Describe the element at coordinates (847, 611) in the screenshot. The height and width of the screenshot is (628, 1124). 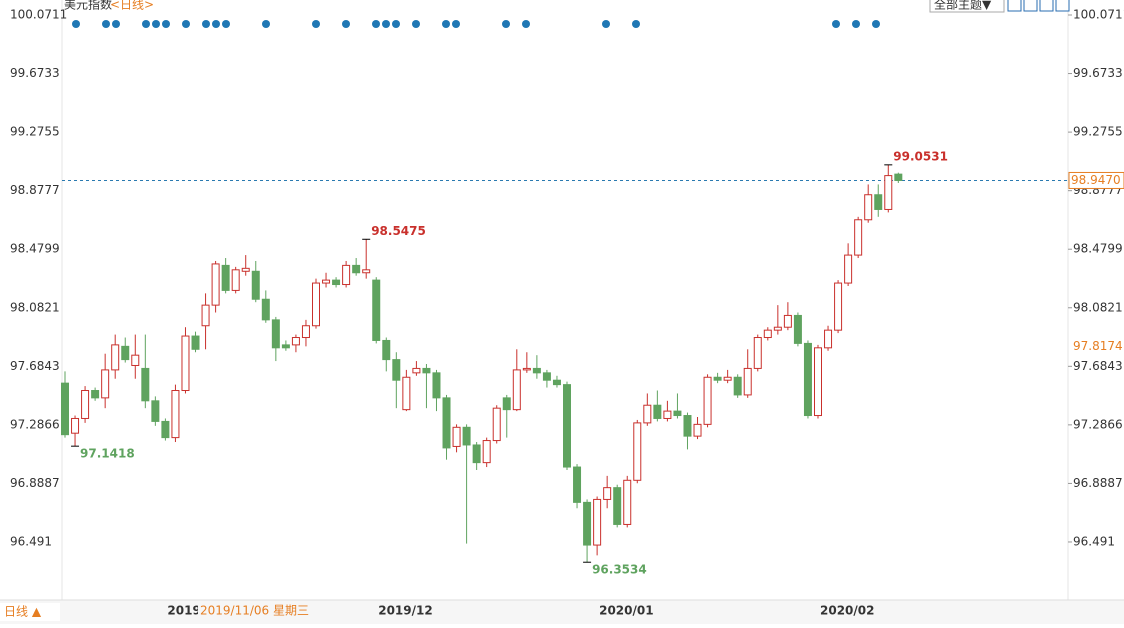
I see `x-tick-label: 2020/02` at that location.